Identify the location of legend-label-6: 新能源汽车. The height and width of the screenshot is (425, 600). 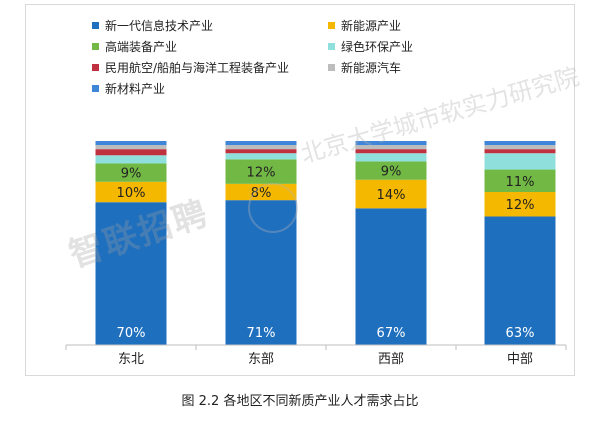
(371, 67).